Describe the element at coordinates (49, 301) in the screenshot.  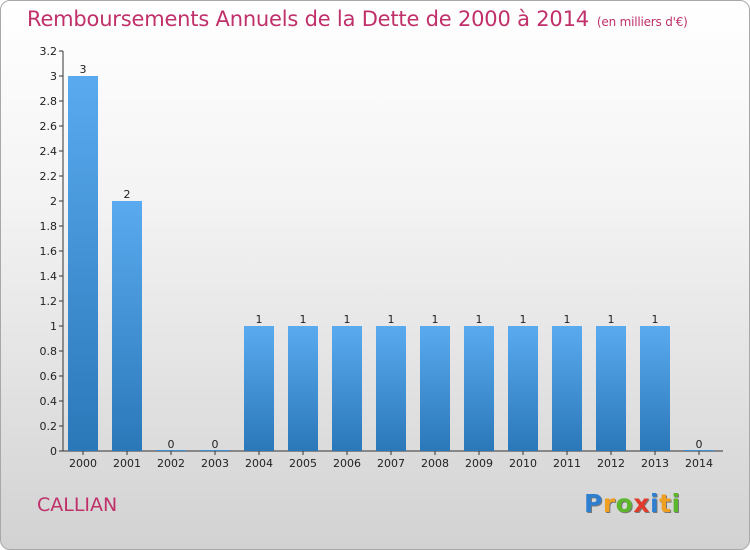
I see `y-tick-label: 1.2` at that location.